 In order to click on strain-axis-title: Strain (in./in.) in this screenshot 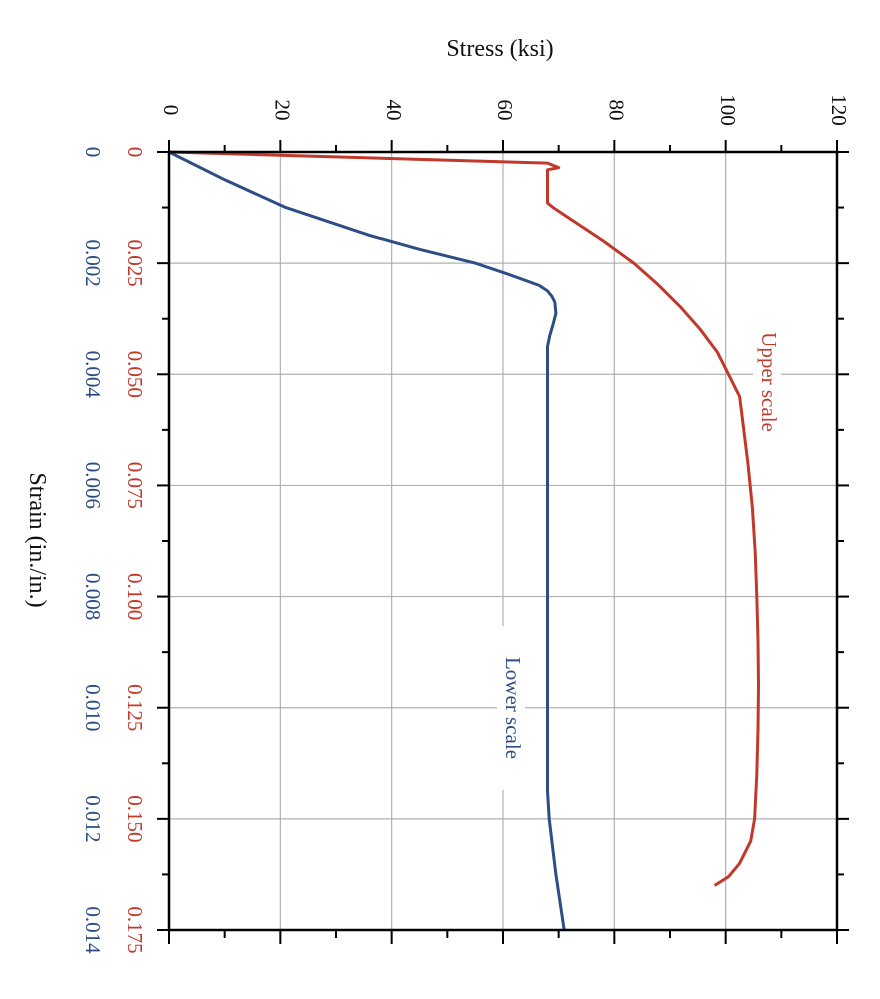, I will do `click(37, 539)`.